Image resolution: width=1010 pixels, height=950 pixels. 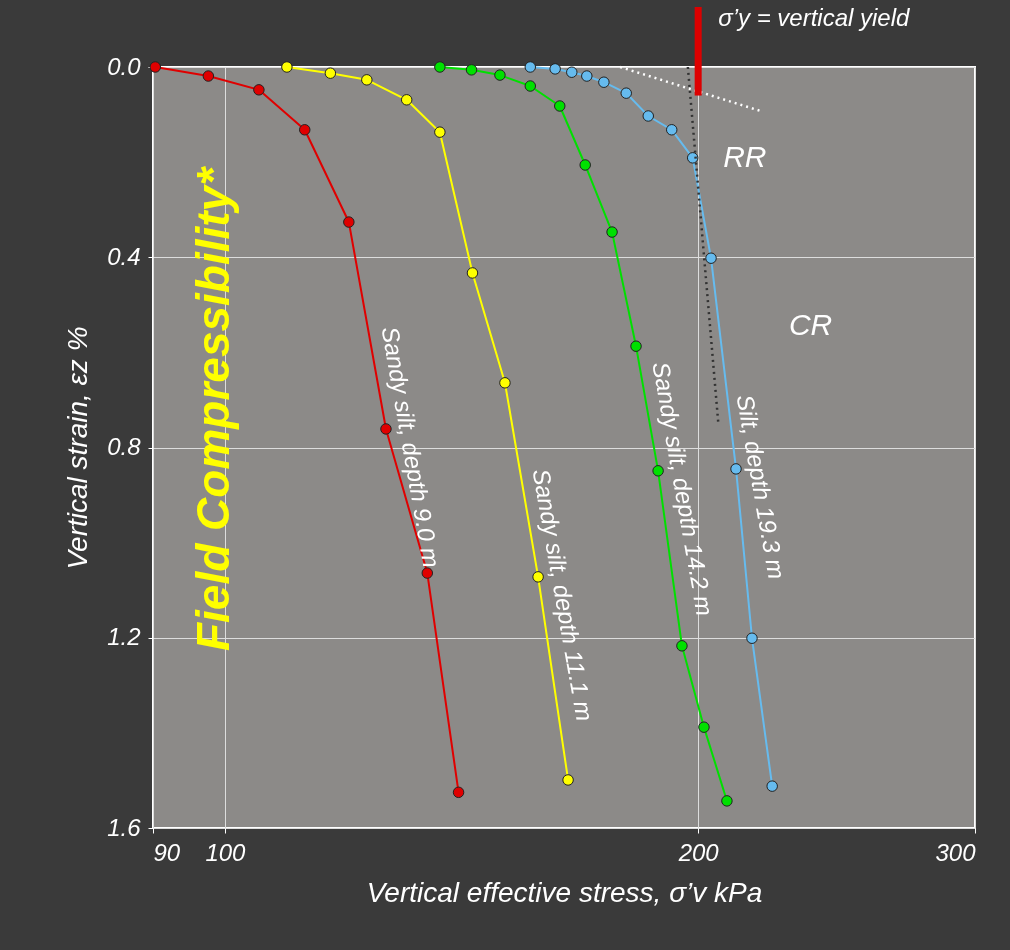 I want to click on x-axis-title: Vertical effective stress, σ’v kPa, so click(x=564, y=892).